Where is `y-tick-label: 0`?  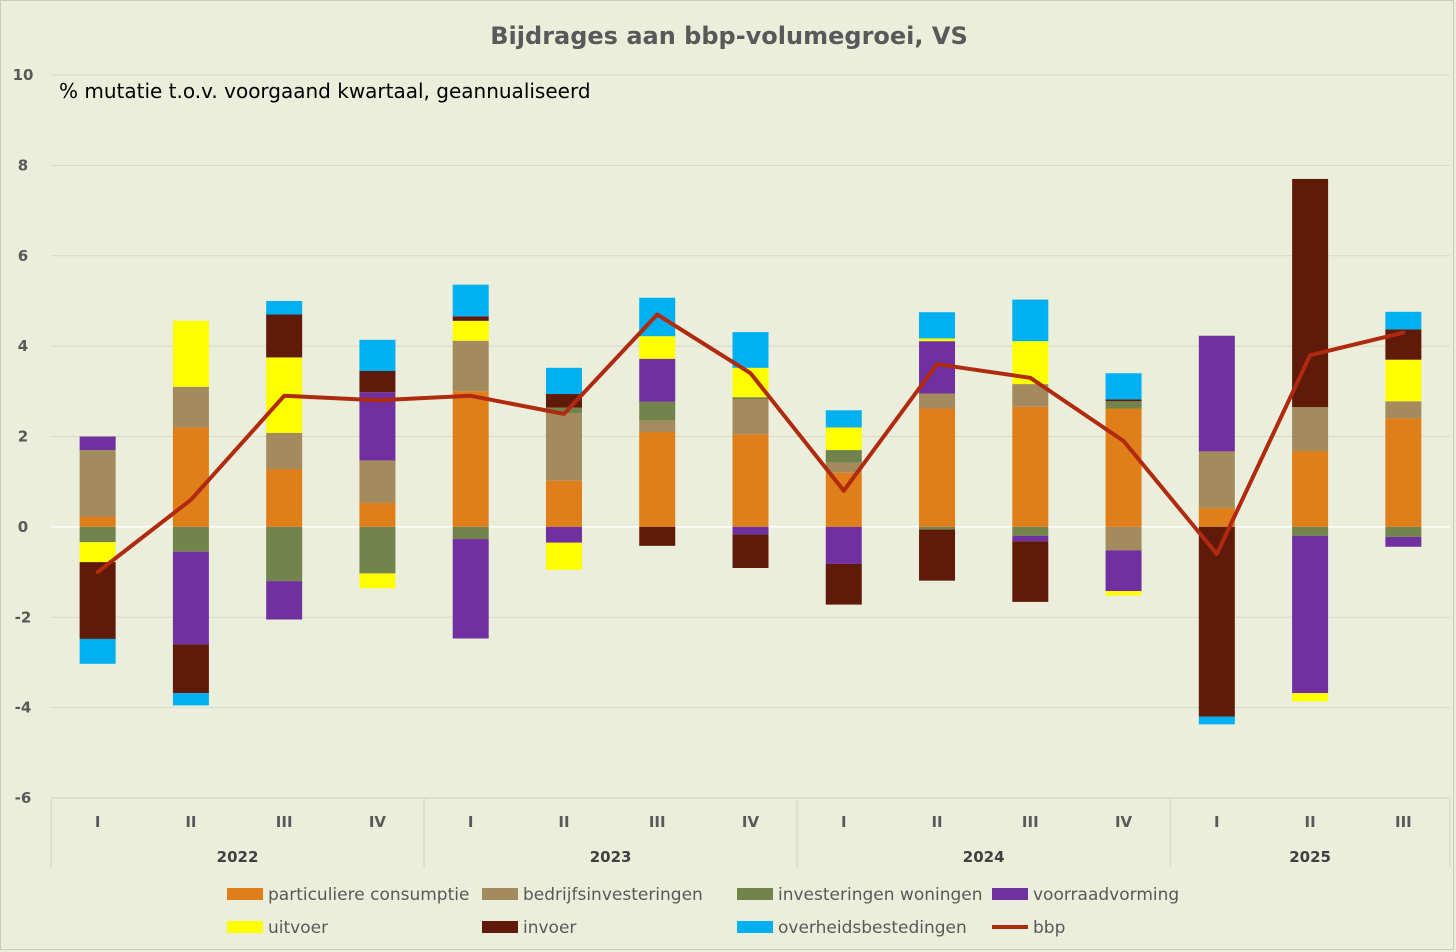 y-tick-label: 0 is located at coordinates (23, 527).